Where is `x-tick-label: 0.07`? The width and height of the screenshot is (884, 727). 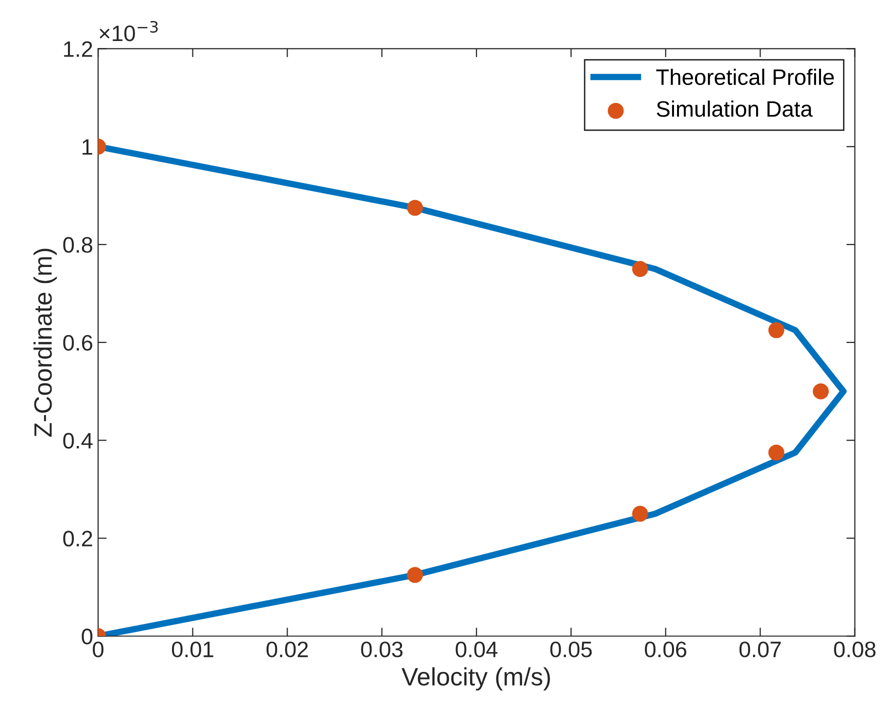
x-tick-label: 0.07 is located at coordinates (760, 650).